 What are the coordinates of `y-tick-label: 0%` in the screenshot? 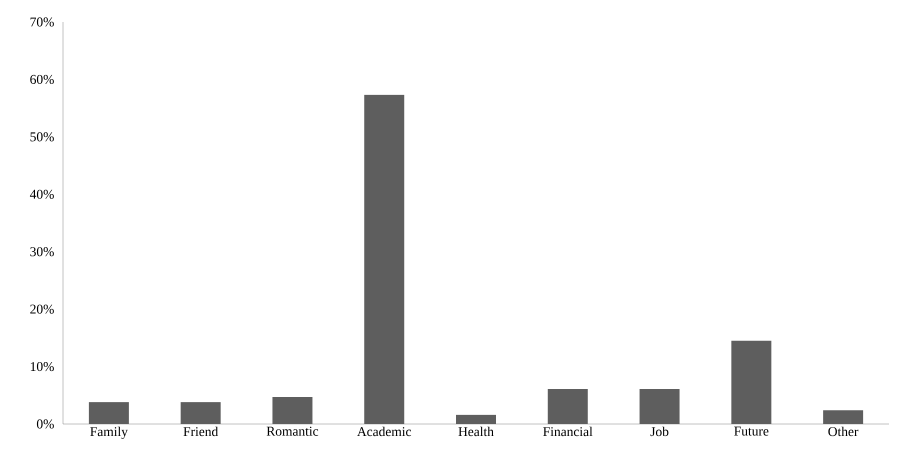 It's located at (45, 424).